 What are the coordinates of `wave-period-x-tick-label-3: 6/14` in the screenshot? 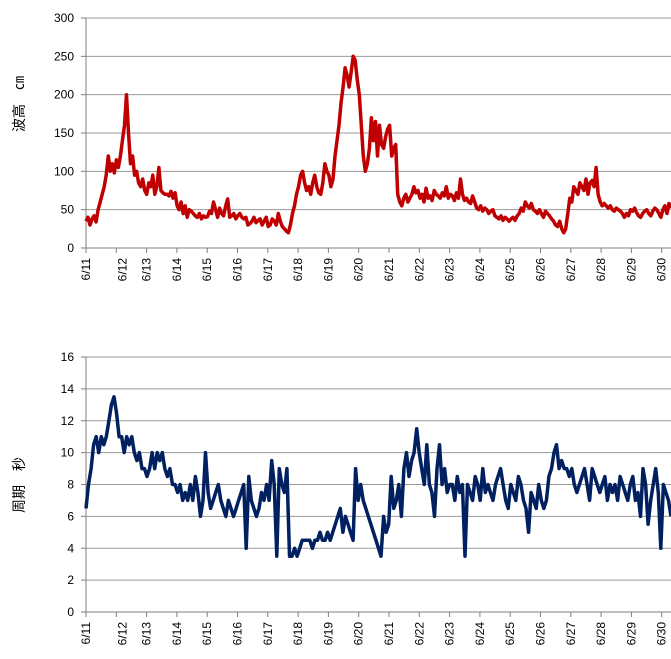 It's located at (177, 634).